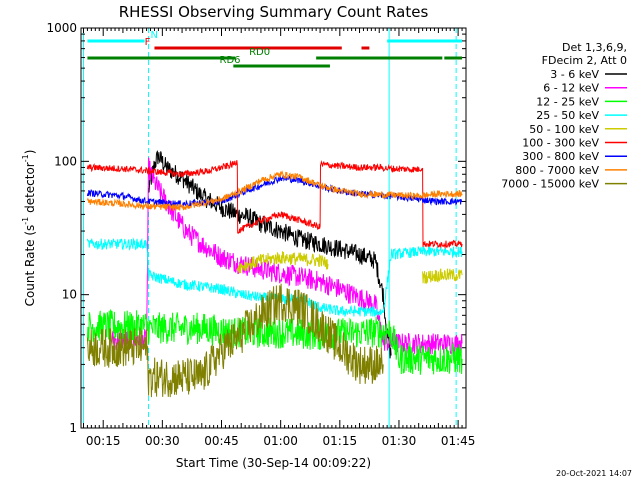  What do you see at coordinates (274, 12) in the screenshot?
I see `chart-title: RHESSI Observing Summary Count Rates` at bounding box center [274, 12].